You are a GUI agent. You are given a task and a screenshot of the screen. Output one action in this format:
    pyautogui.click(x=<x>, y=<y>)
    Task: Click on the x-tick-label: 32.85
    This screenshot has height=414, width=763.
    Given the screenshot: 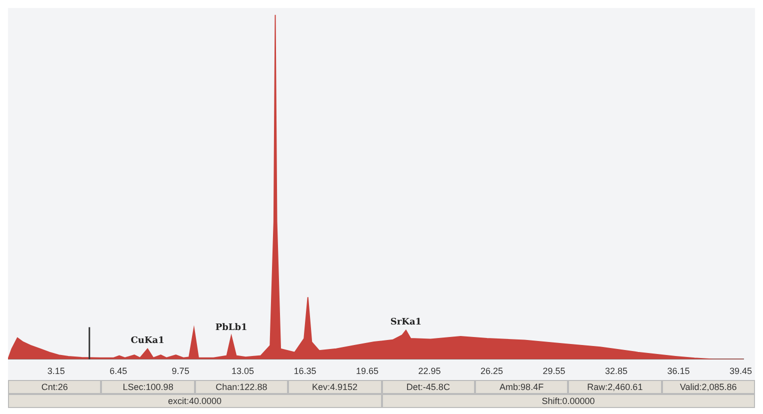 What is the action you would take?
    pyautogui.click(x=616, y=371)
    